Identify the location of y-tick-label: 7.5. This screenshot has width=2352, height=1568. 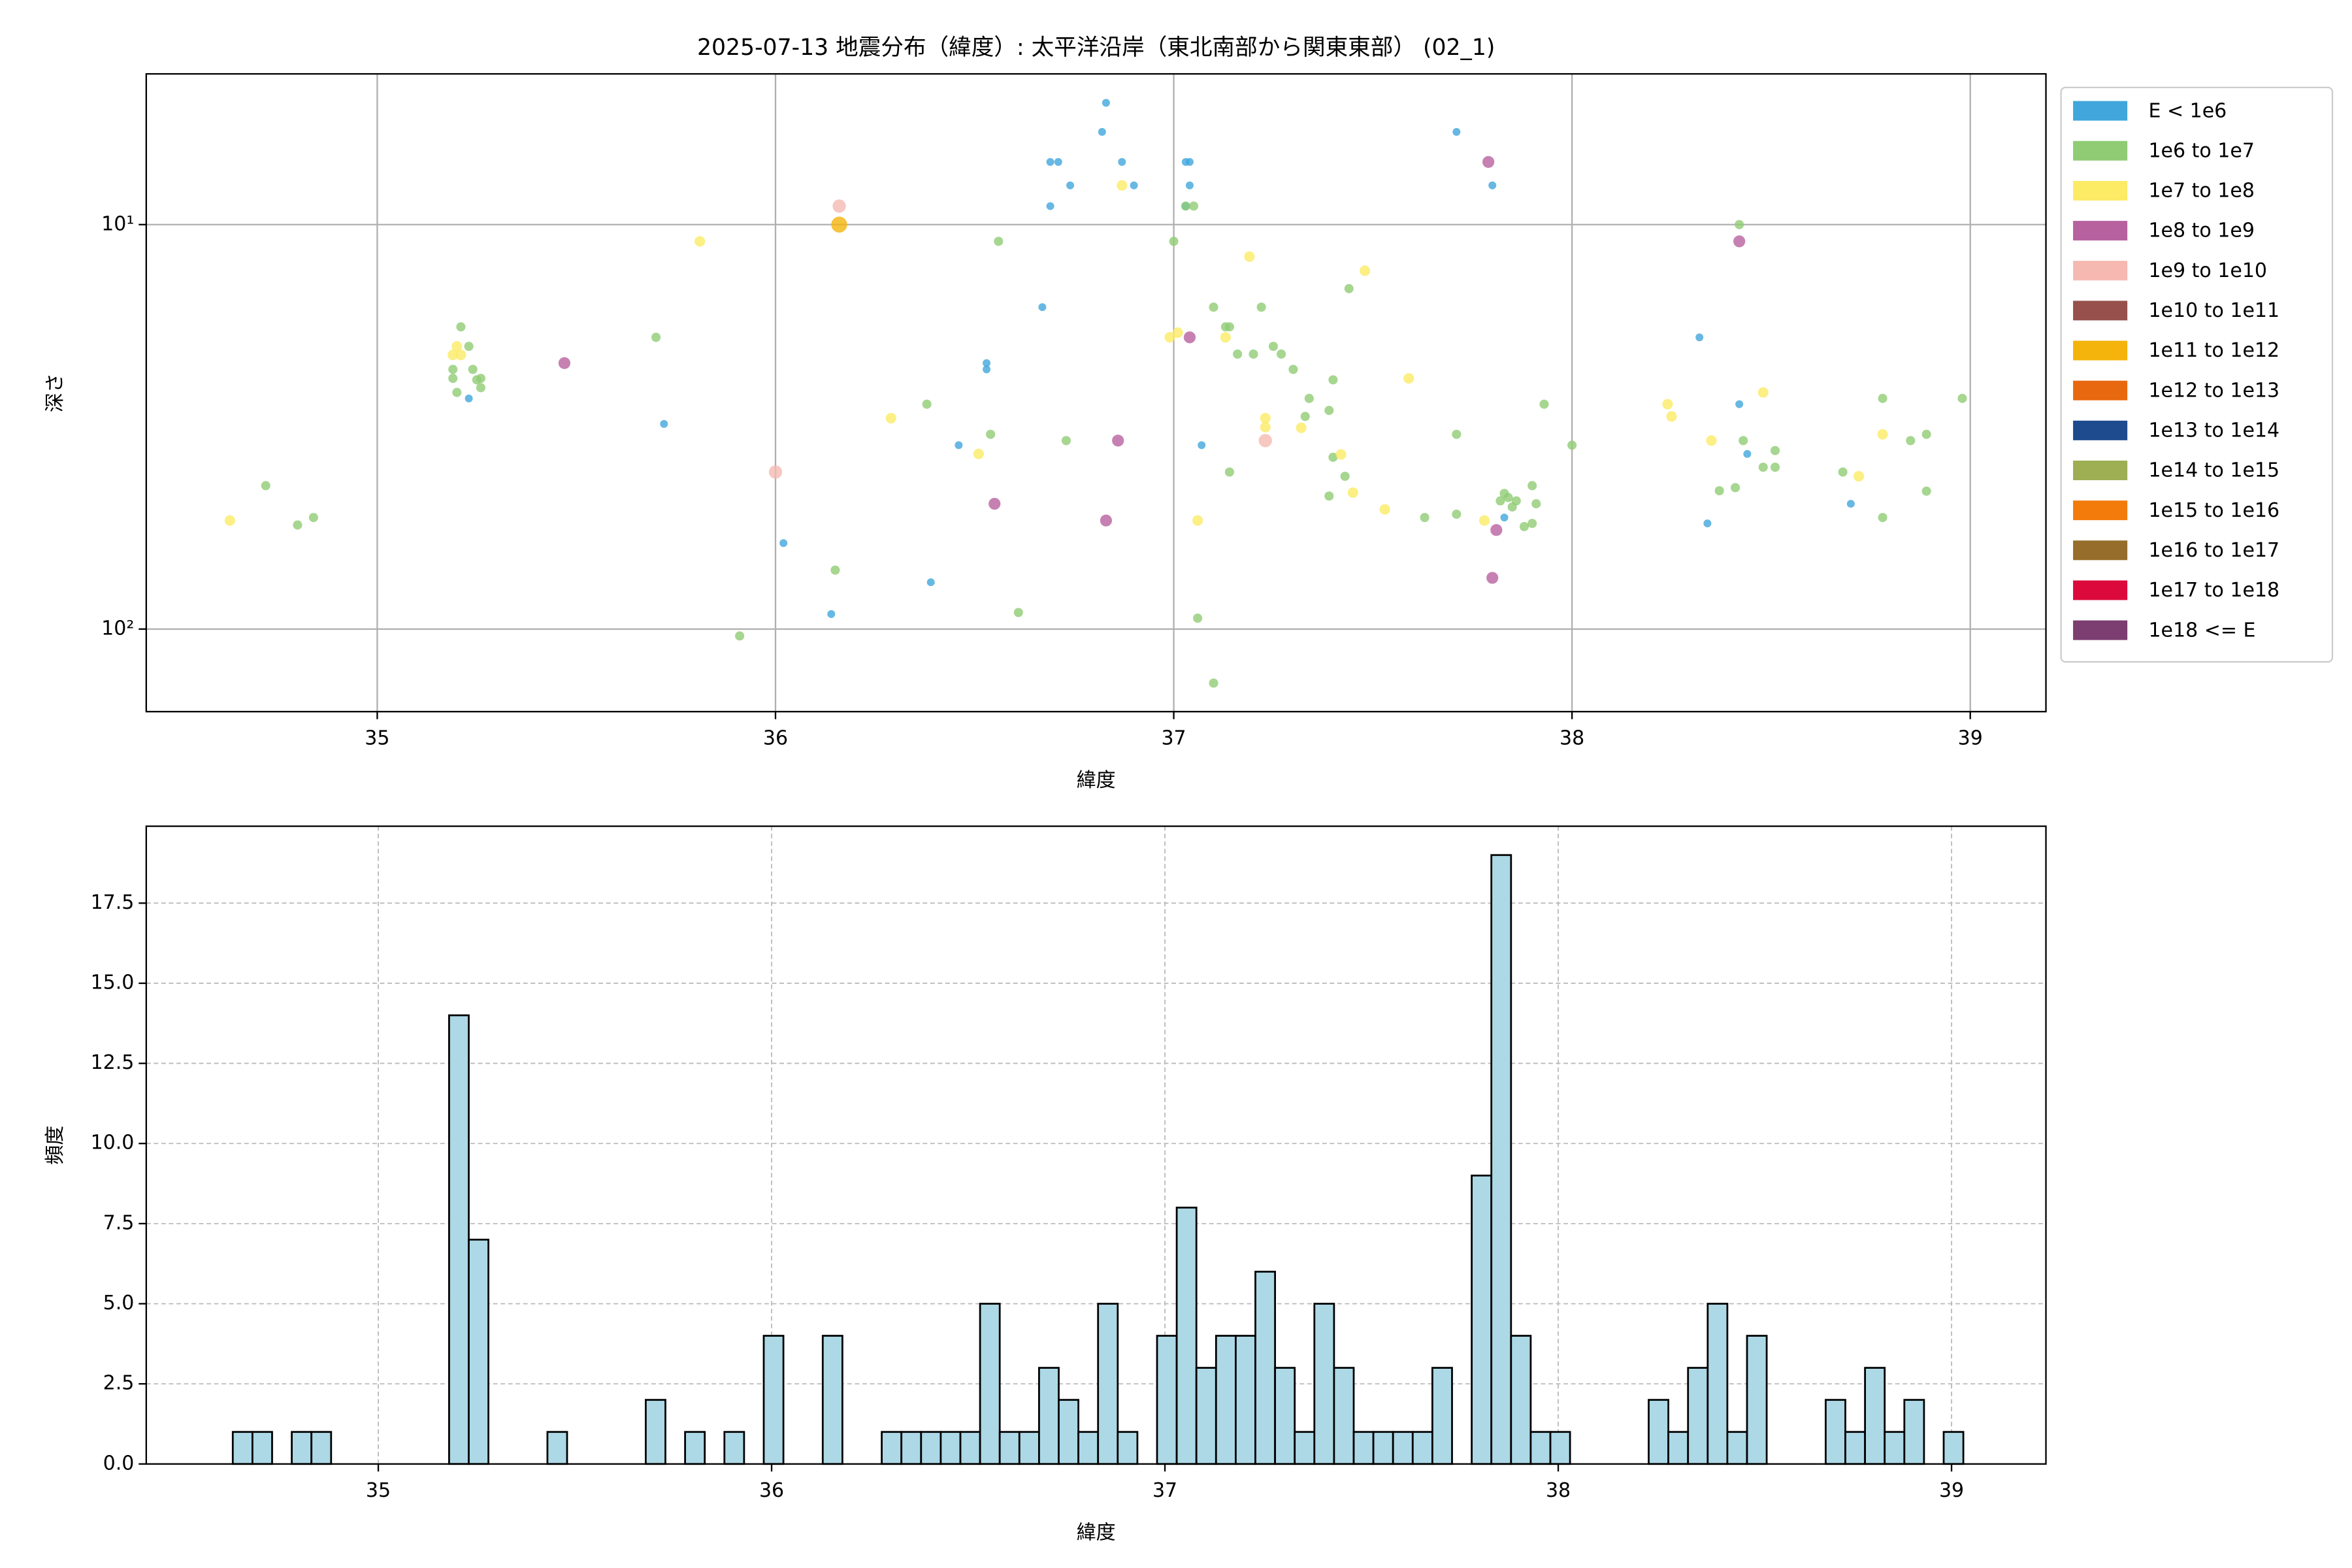
(119, 1222).